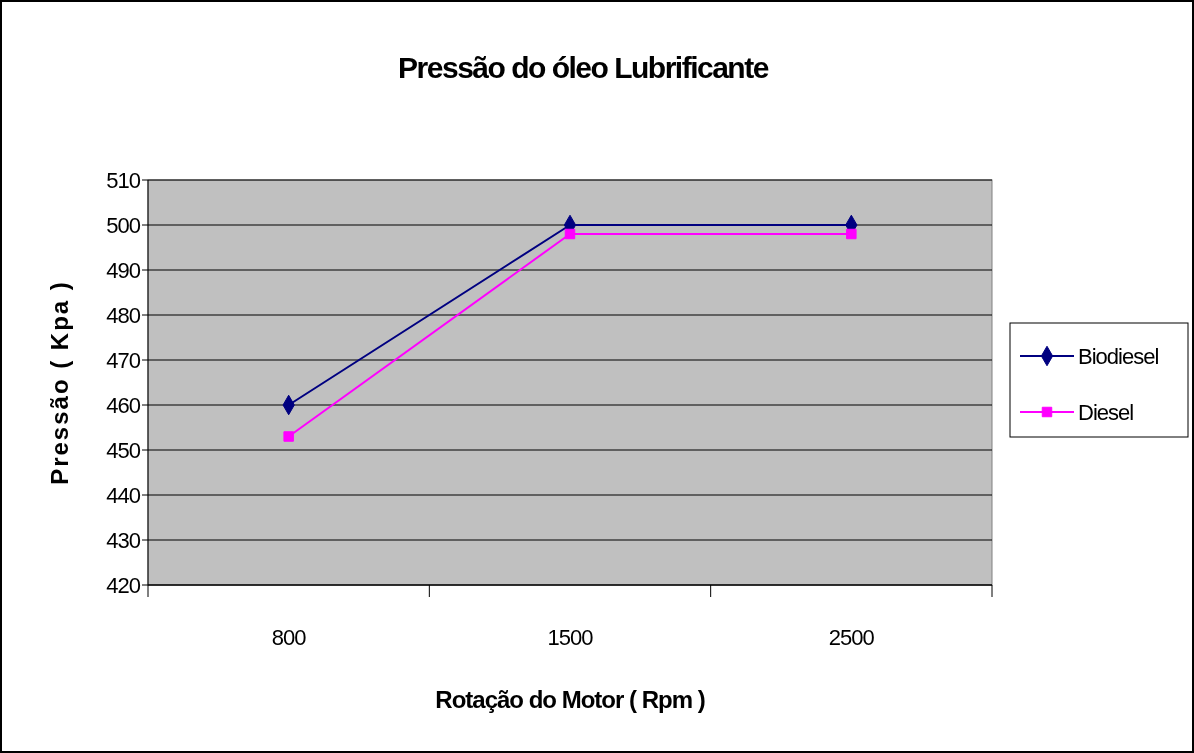 The image size is (1194, 753). I want to click on y-tick-label: 470, so click(123, 360).